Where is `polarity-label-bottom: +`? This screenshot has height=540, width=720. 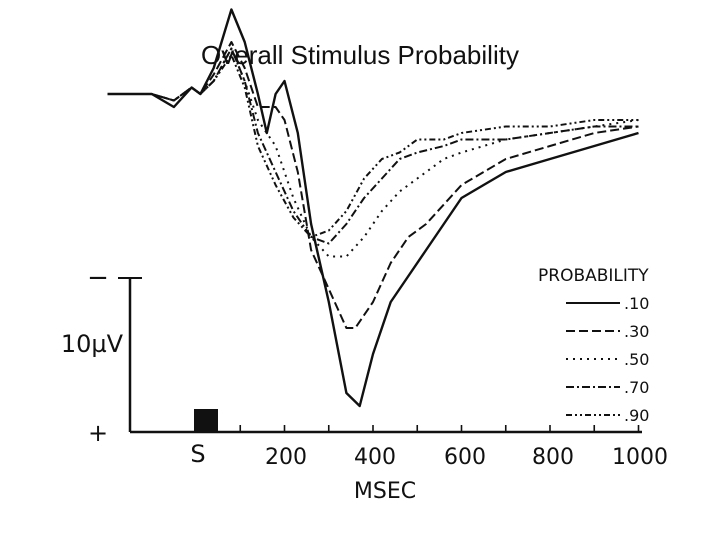 polarity-label-bottom: + is located at coordinates (98, 433).